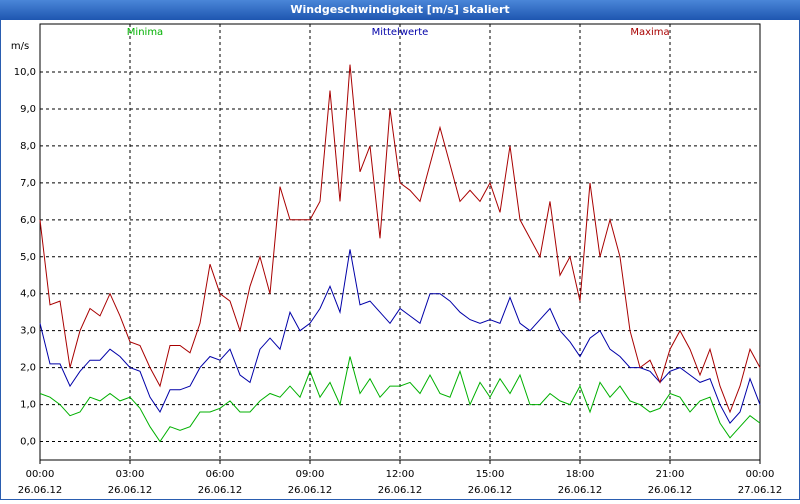 Image resolution: width=800 pixels, height=504 pixels. What do you see at coordinates (400, 474) in the screenshot?
I see `x-tick-label: 12:00` at bounding box center [400, 474].